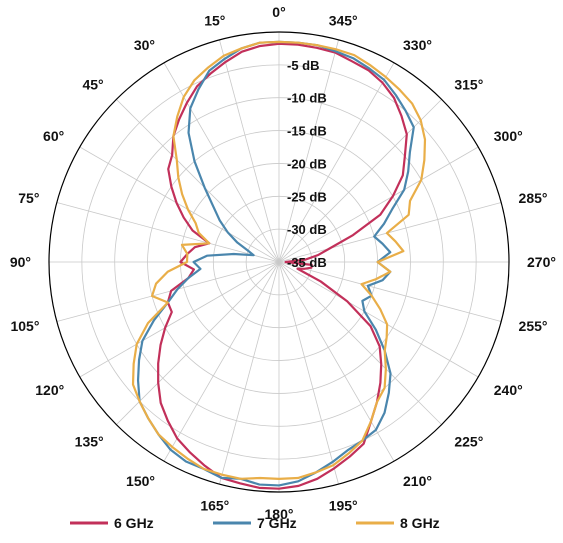  Describe the element at coordinates (49, 390) in the screenshot. I see `angle-tick-label: 120°` at that location.